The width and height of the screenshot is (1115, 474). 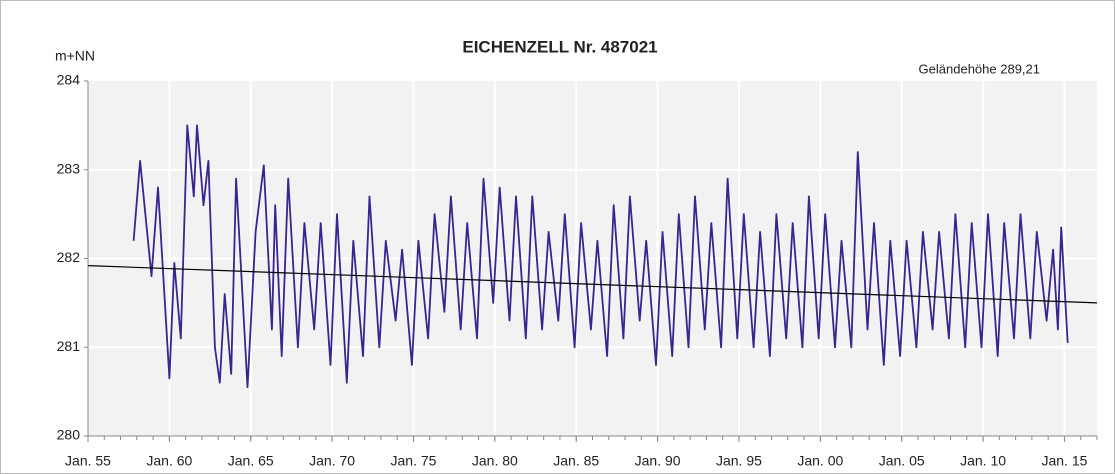 I want to click on x-tick-label: Jan. 55, so click(x=88, y=461).